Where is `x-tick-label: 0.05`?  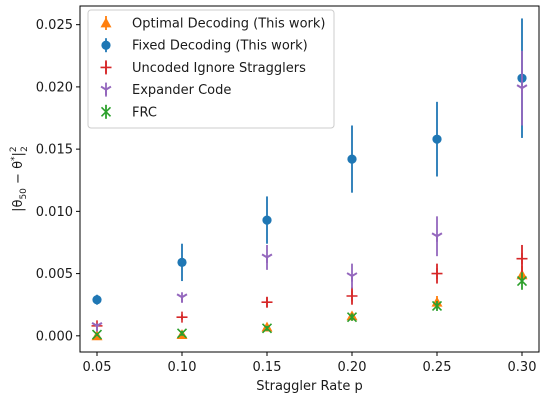 x-tick-label: 0.05 is located at coordinates (97, 367).